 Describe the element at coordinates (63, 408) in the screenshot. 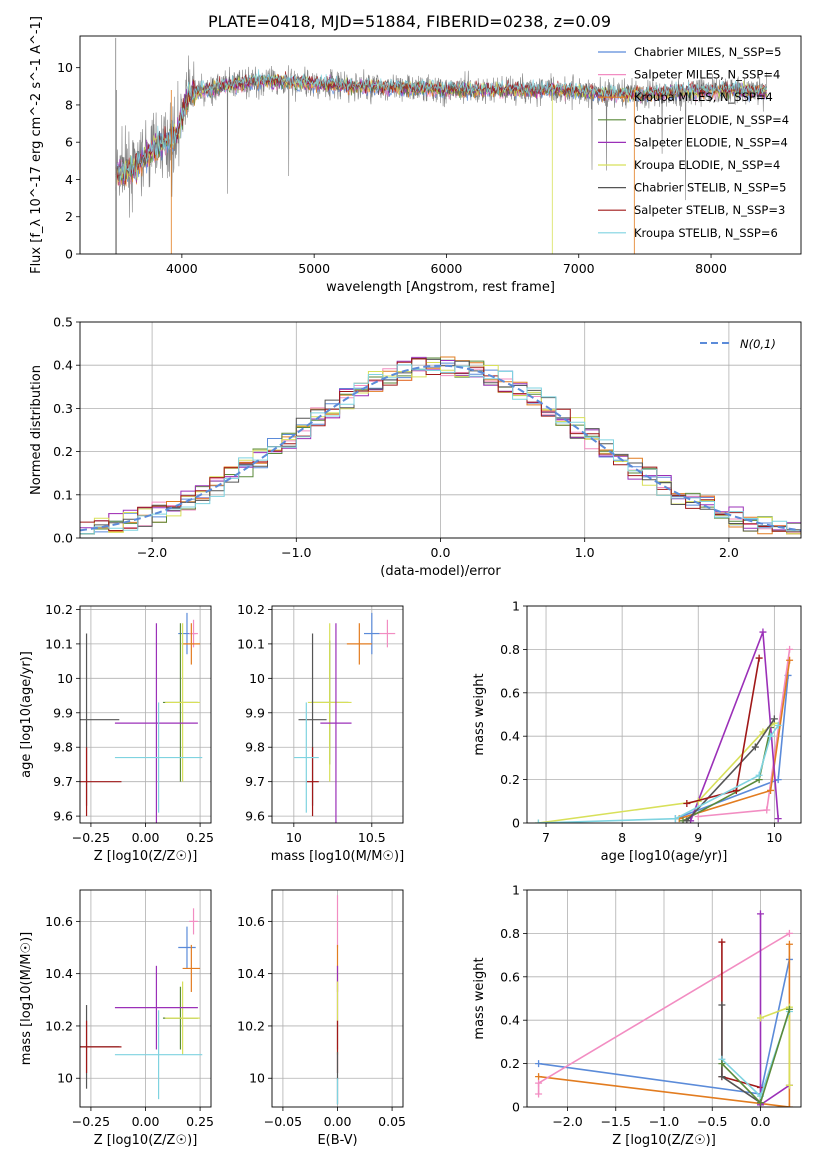

I see `y-tick-label: 0.3` at that location.